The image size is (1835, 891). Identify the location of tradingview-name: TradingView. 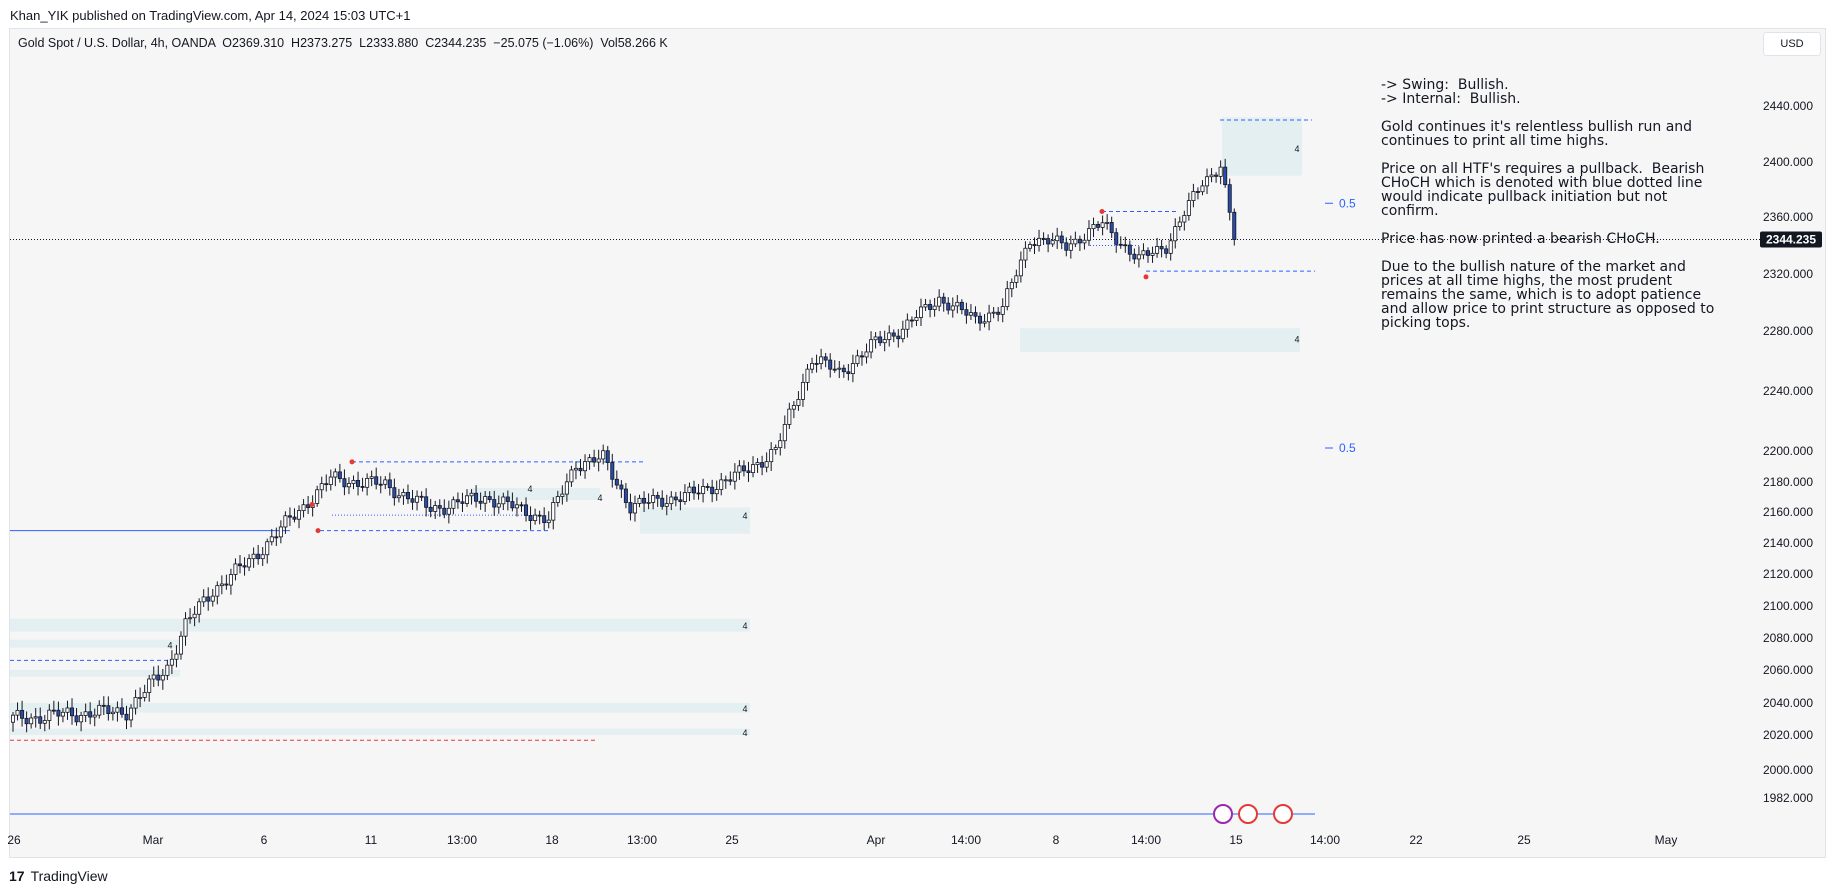
(69, 876).